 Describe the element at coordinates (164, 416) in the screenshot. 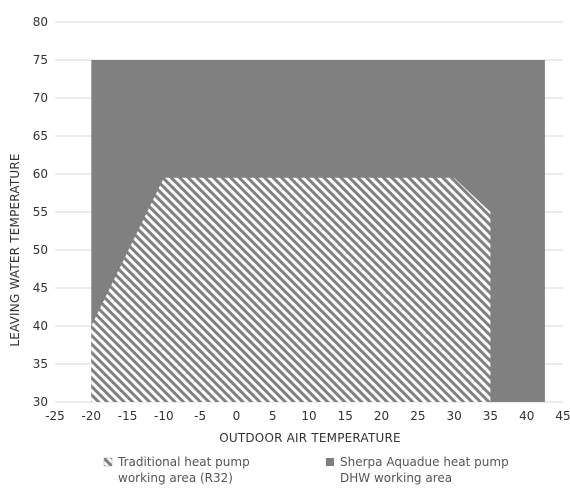

I see `x-tick-label: -10` at that location.